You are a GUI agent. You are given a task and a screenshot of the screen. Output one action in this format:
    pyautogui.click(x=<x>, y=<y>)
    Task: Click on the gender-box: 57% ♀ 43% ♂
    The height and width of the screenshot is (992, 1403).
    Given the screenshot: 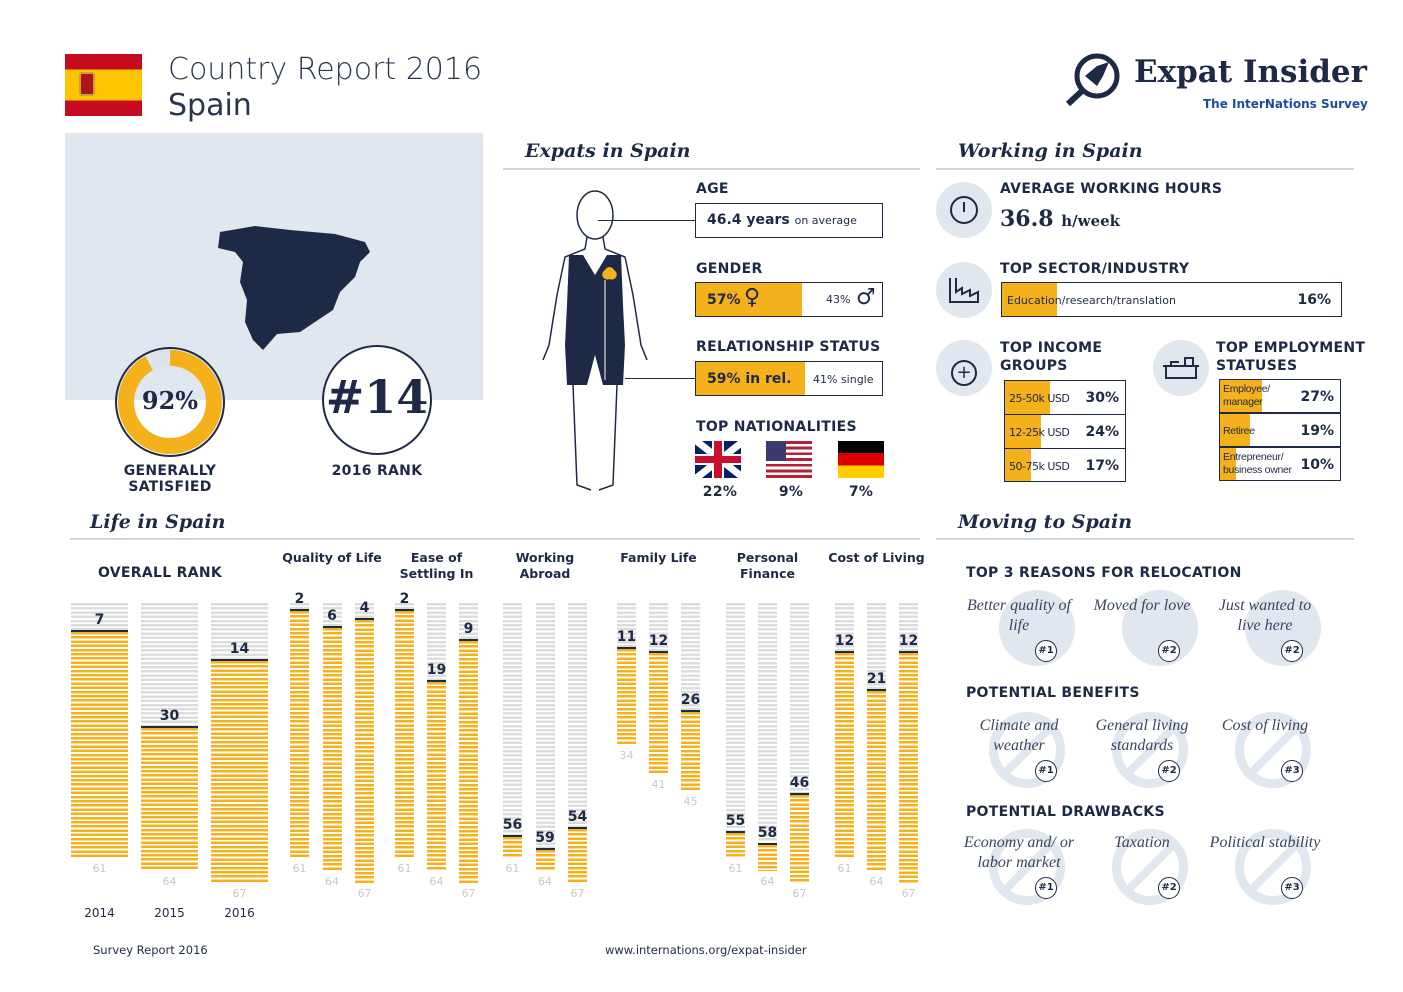 What is the action you would take?
    pyautogui.click(x=789, y=299)
    